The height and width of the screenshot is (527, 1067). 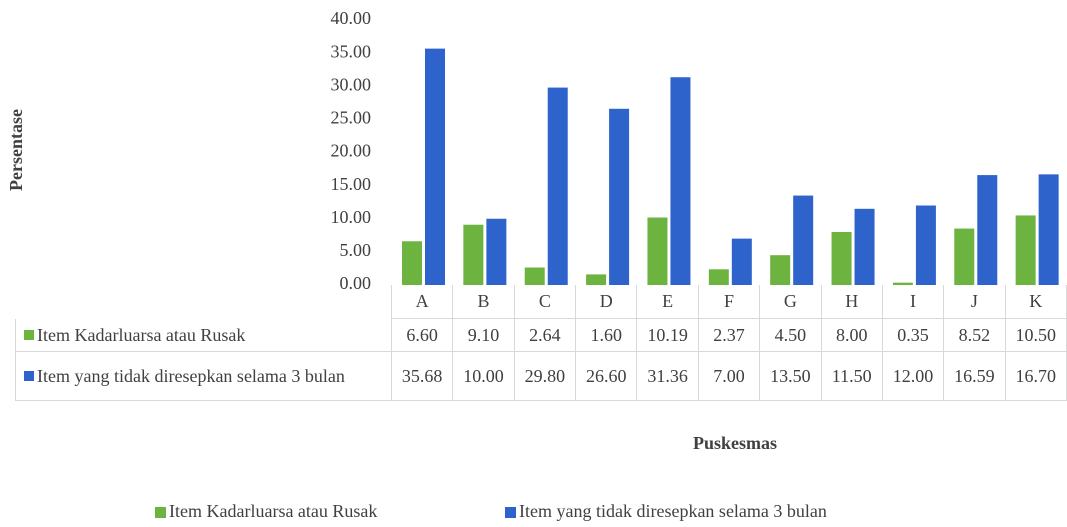 I want to click on value-cell: 0.35, so click(x=913, y=335).